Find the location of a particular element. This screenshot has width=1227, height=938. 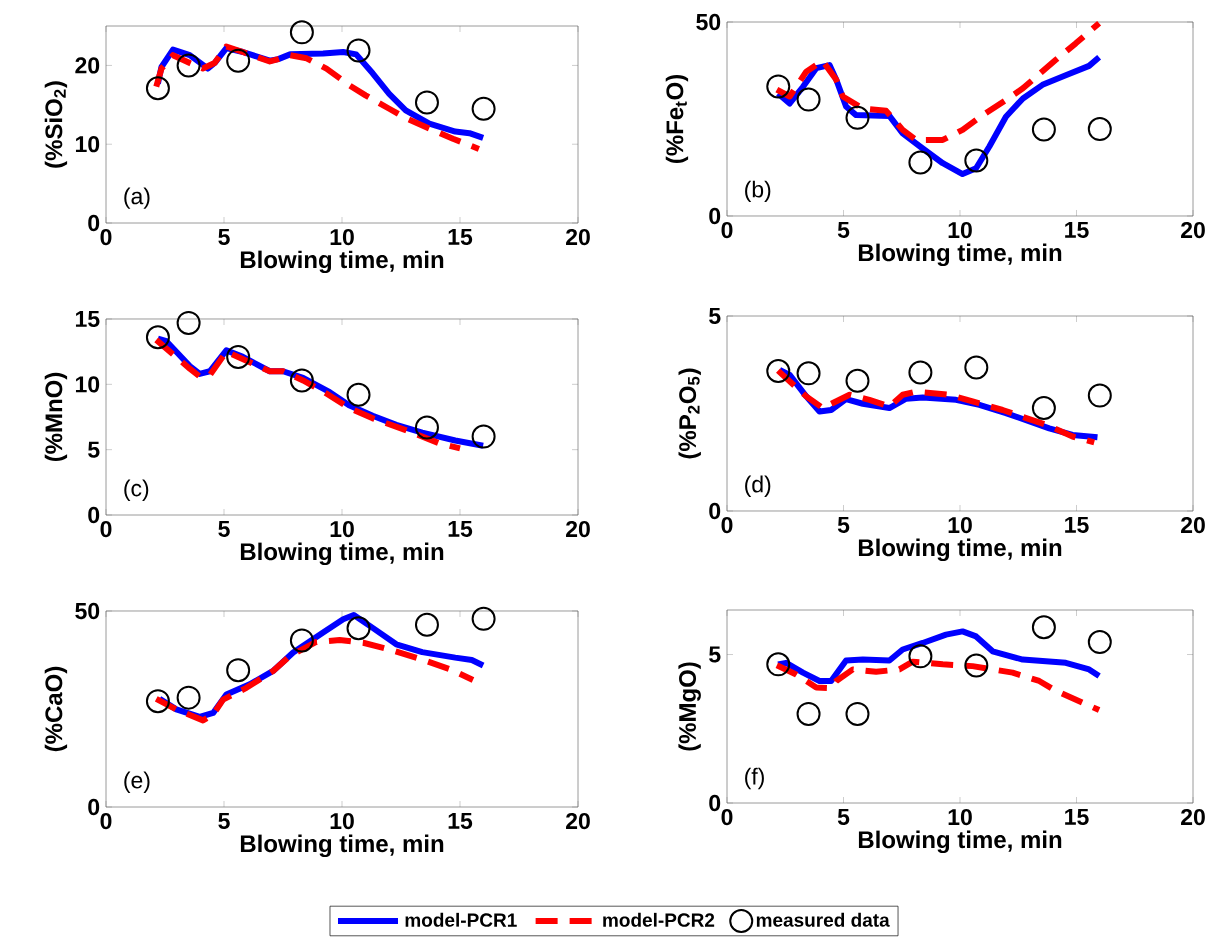

y-axis-title: (%MgO) is located at coordinates (689, 706).